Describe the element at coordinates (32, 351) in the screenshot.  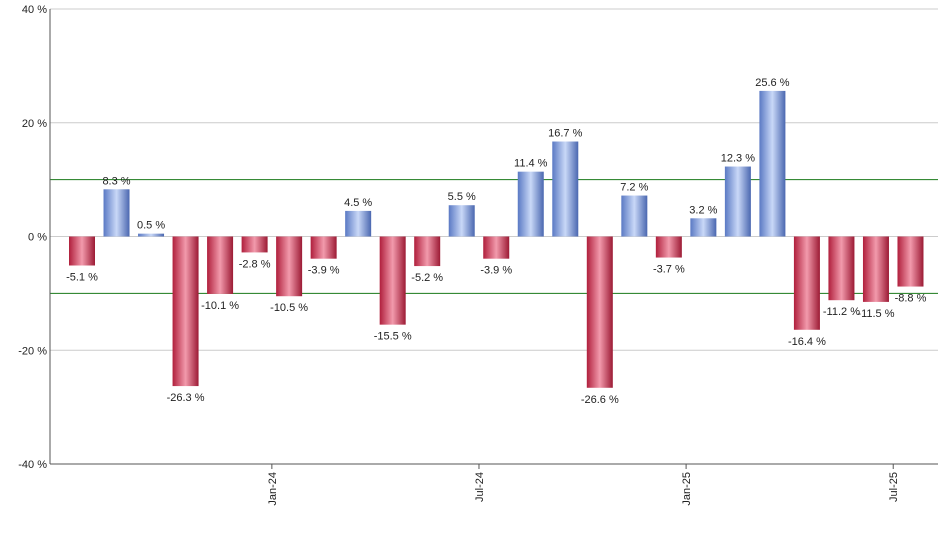
I see `y-tick-label: -20 %` at that location.